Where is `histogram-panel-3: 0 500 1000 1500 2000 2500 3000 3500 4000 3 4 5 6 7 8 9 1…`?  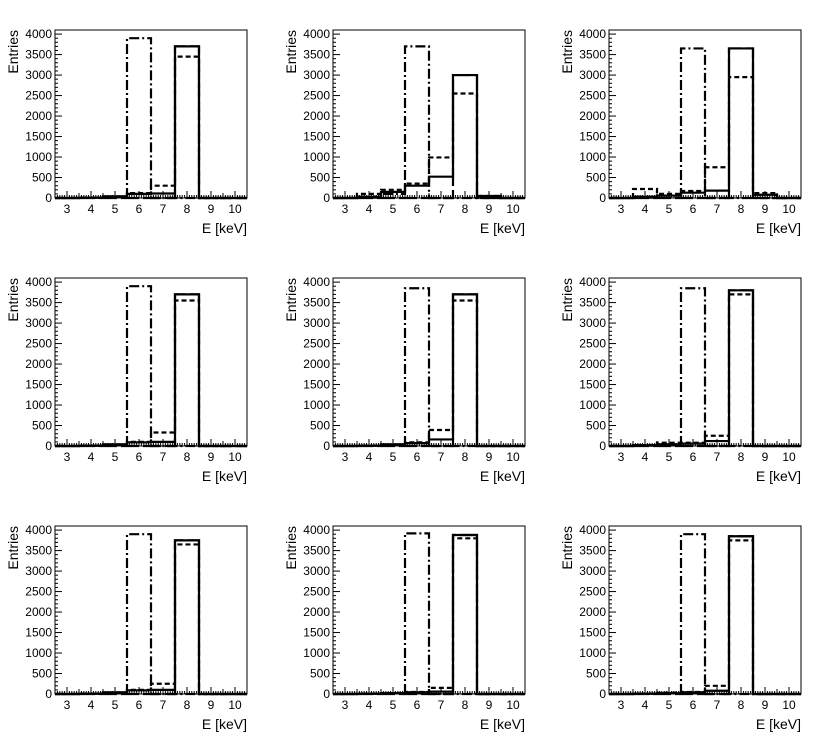
histogram-panel-3: 0 500 1000 1500 2000 2500 3000 3500 4000 3 4 5 6 7 8 9 1… is located at coordinates (689, 135).